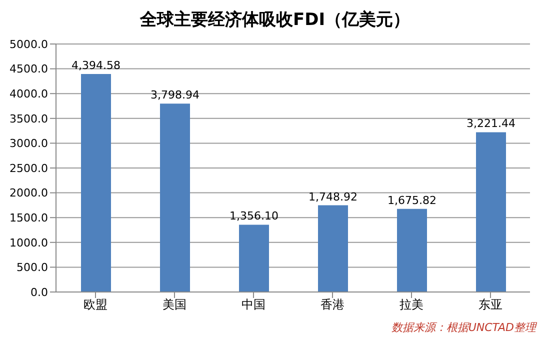 This screenshot has width=550, height=341. I want to click on data-label: 3,798.94, so click(175, 95).